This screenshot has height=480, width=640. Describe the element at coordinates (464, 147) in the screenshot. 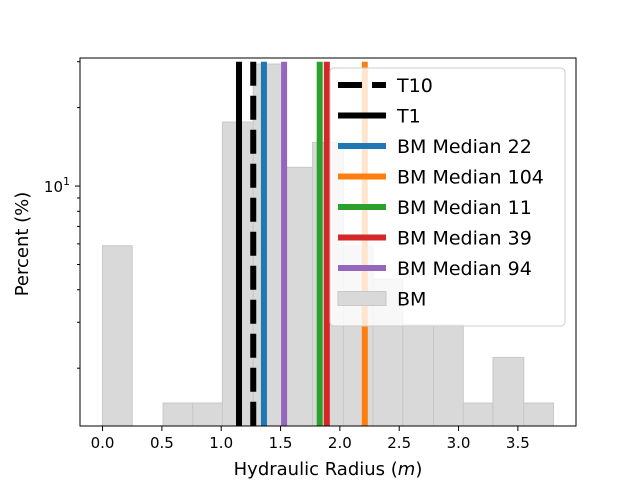

I see `legend-label: BM Median 22` at that location.